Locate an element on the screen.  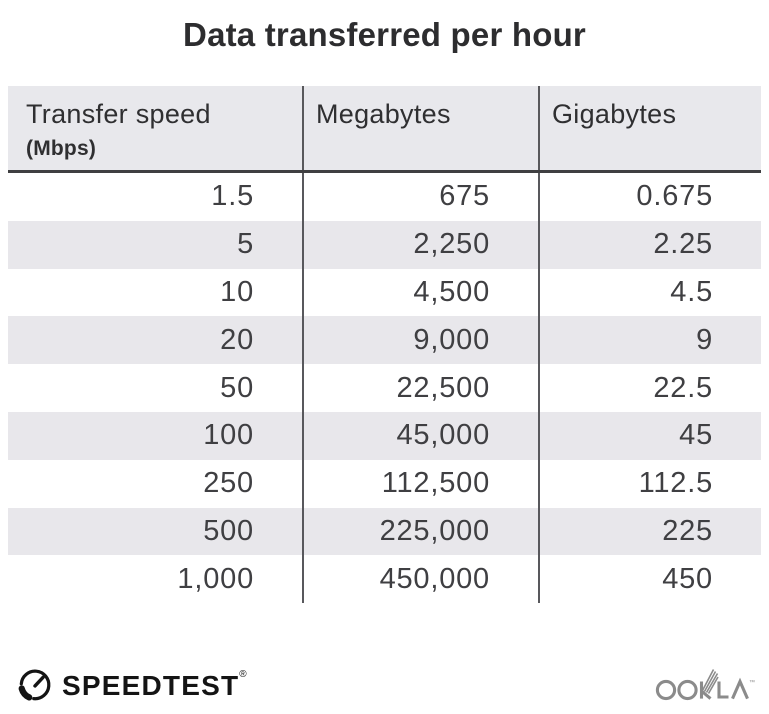
table-cell: 45,000 is located at coordinates (420, 435).